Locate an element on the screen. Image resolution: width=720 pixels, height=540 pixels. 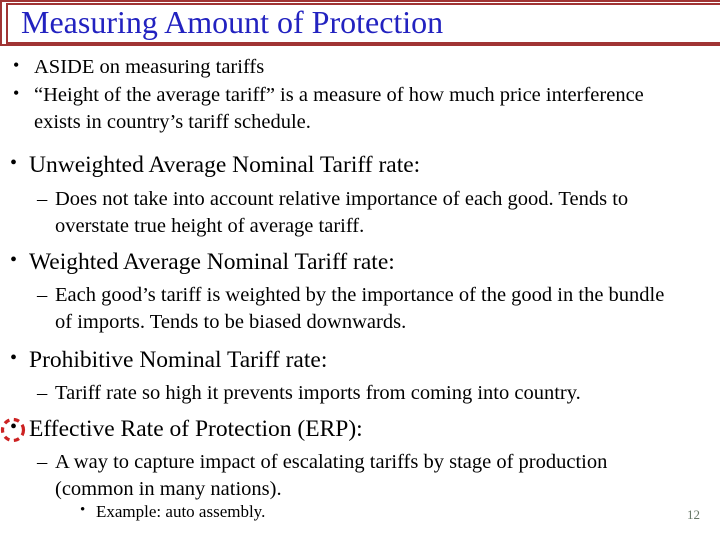
heading-erp: • Effective Rate of Protection (ERP): is located at coordinates (359, 429).